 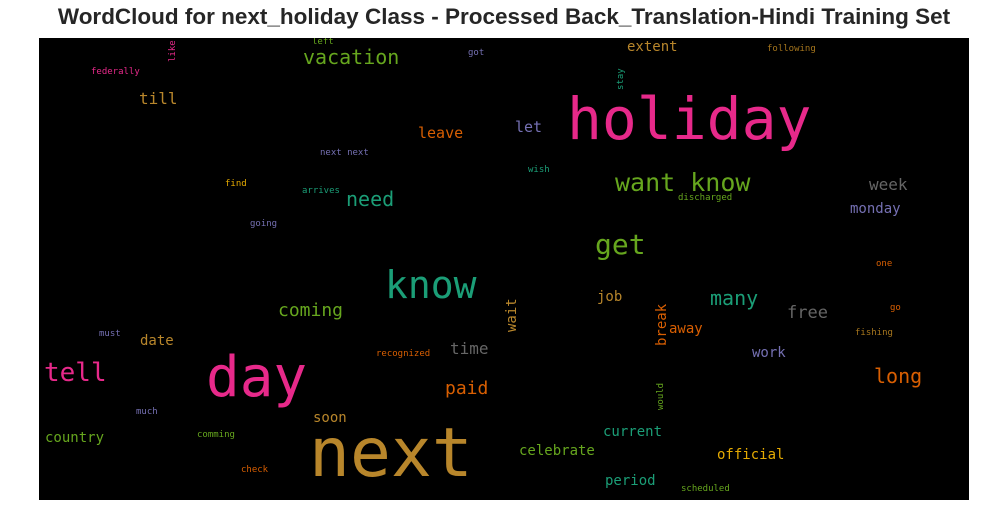 I want to click on word-holiday: holiday, so click(x=689, y=119).